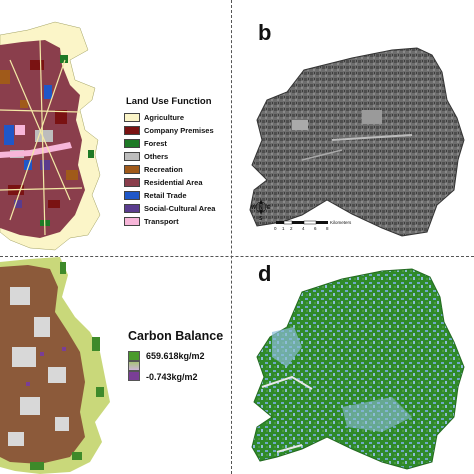 The image size is (474, 474). Describe the element at coordinates (134, 366) in the screenshot. I see `carbon-gradient-bar` at that location.